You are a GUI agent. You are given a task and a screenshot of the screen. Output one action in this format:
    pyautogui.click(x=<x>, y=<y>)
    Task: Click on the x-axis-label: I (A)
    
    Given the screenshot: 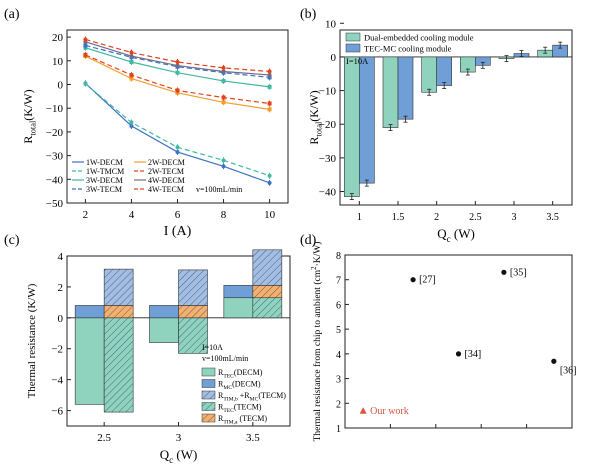 What is the action you would take?
    pyautogui.click(x=178, y=231)
    